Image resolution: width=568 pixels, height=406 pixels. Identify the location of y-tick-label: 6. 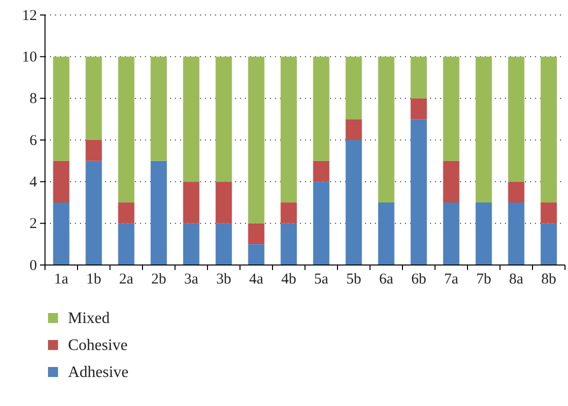
(34, 140).